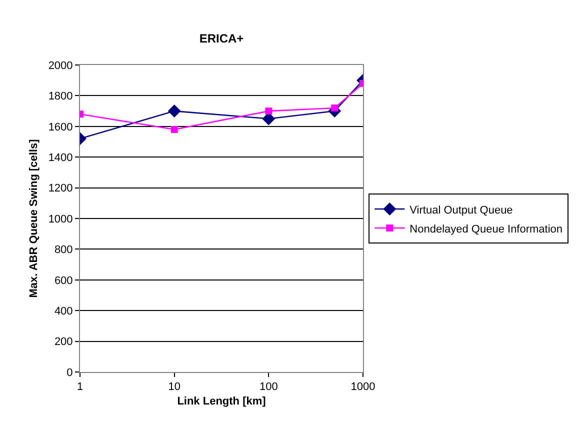 This screenshot has height=427, width=581. I want to click on x-tick-label: 100, so click(268, 387).